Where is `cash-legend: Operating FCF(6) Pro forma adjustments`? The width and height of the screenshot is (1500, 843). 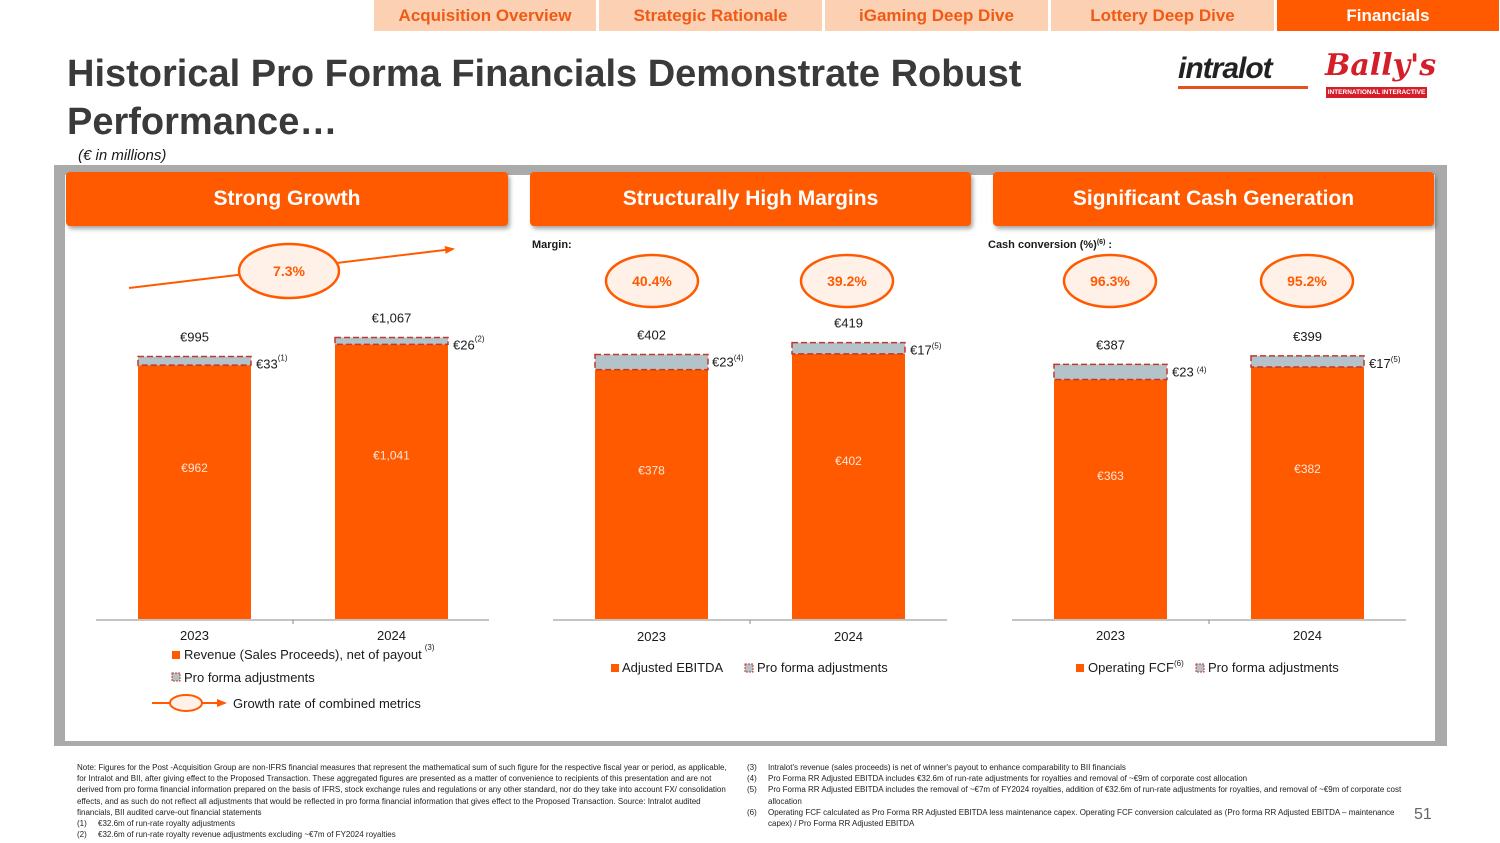 cash-legend: Operating FCF(6) Pro forma adjustments is located at coordinates (1207, 667).